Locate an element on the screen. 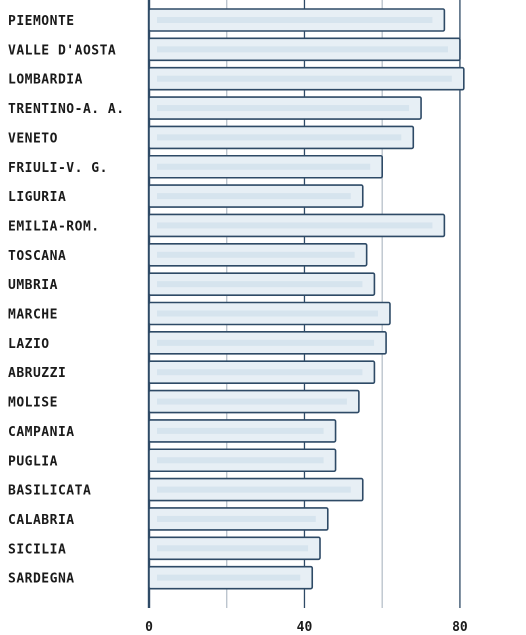  category-label: LOMBARDIA is located at coordinates (45, 80).